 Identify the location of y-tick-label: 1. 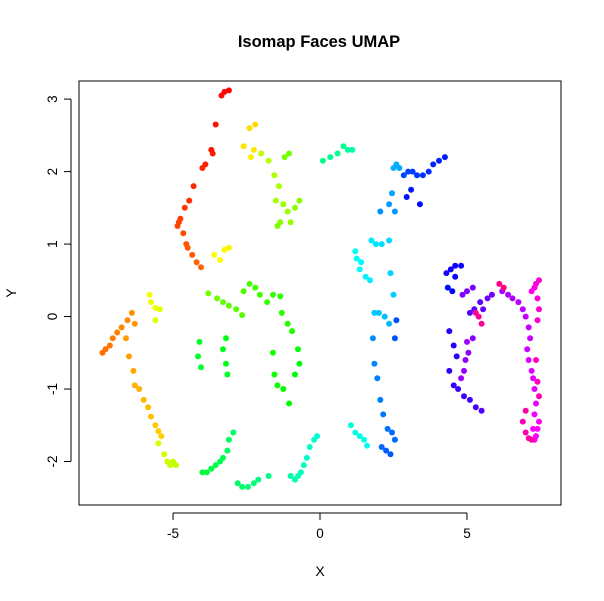
(52, 244).